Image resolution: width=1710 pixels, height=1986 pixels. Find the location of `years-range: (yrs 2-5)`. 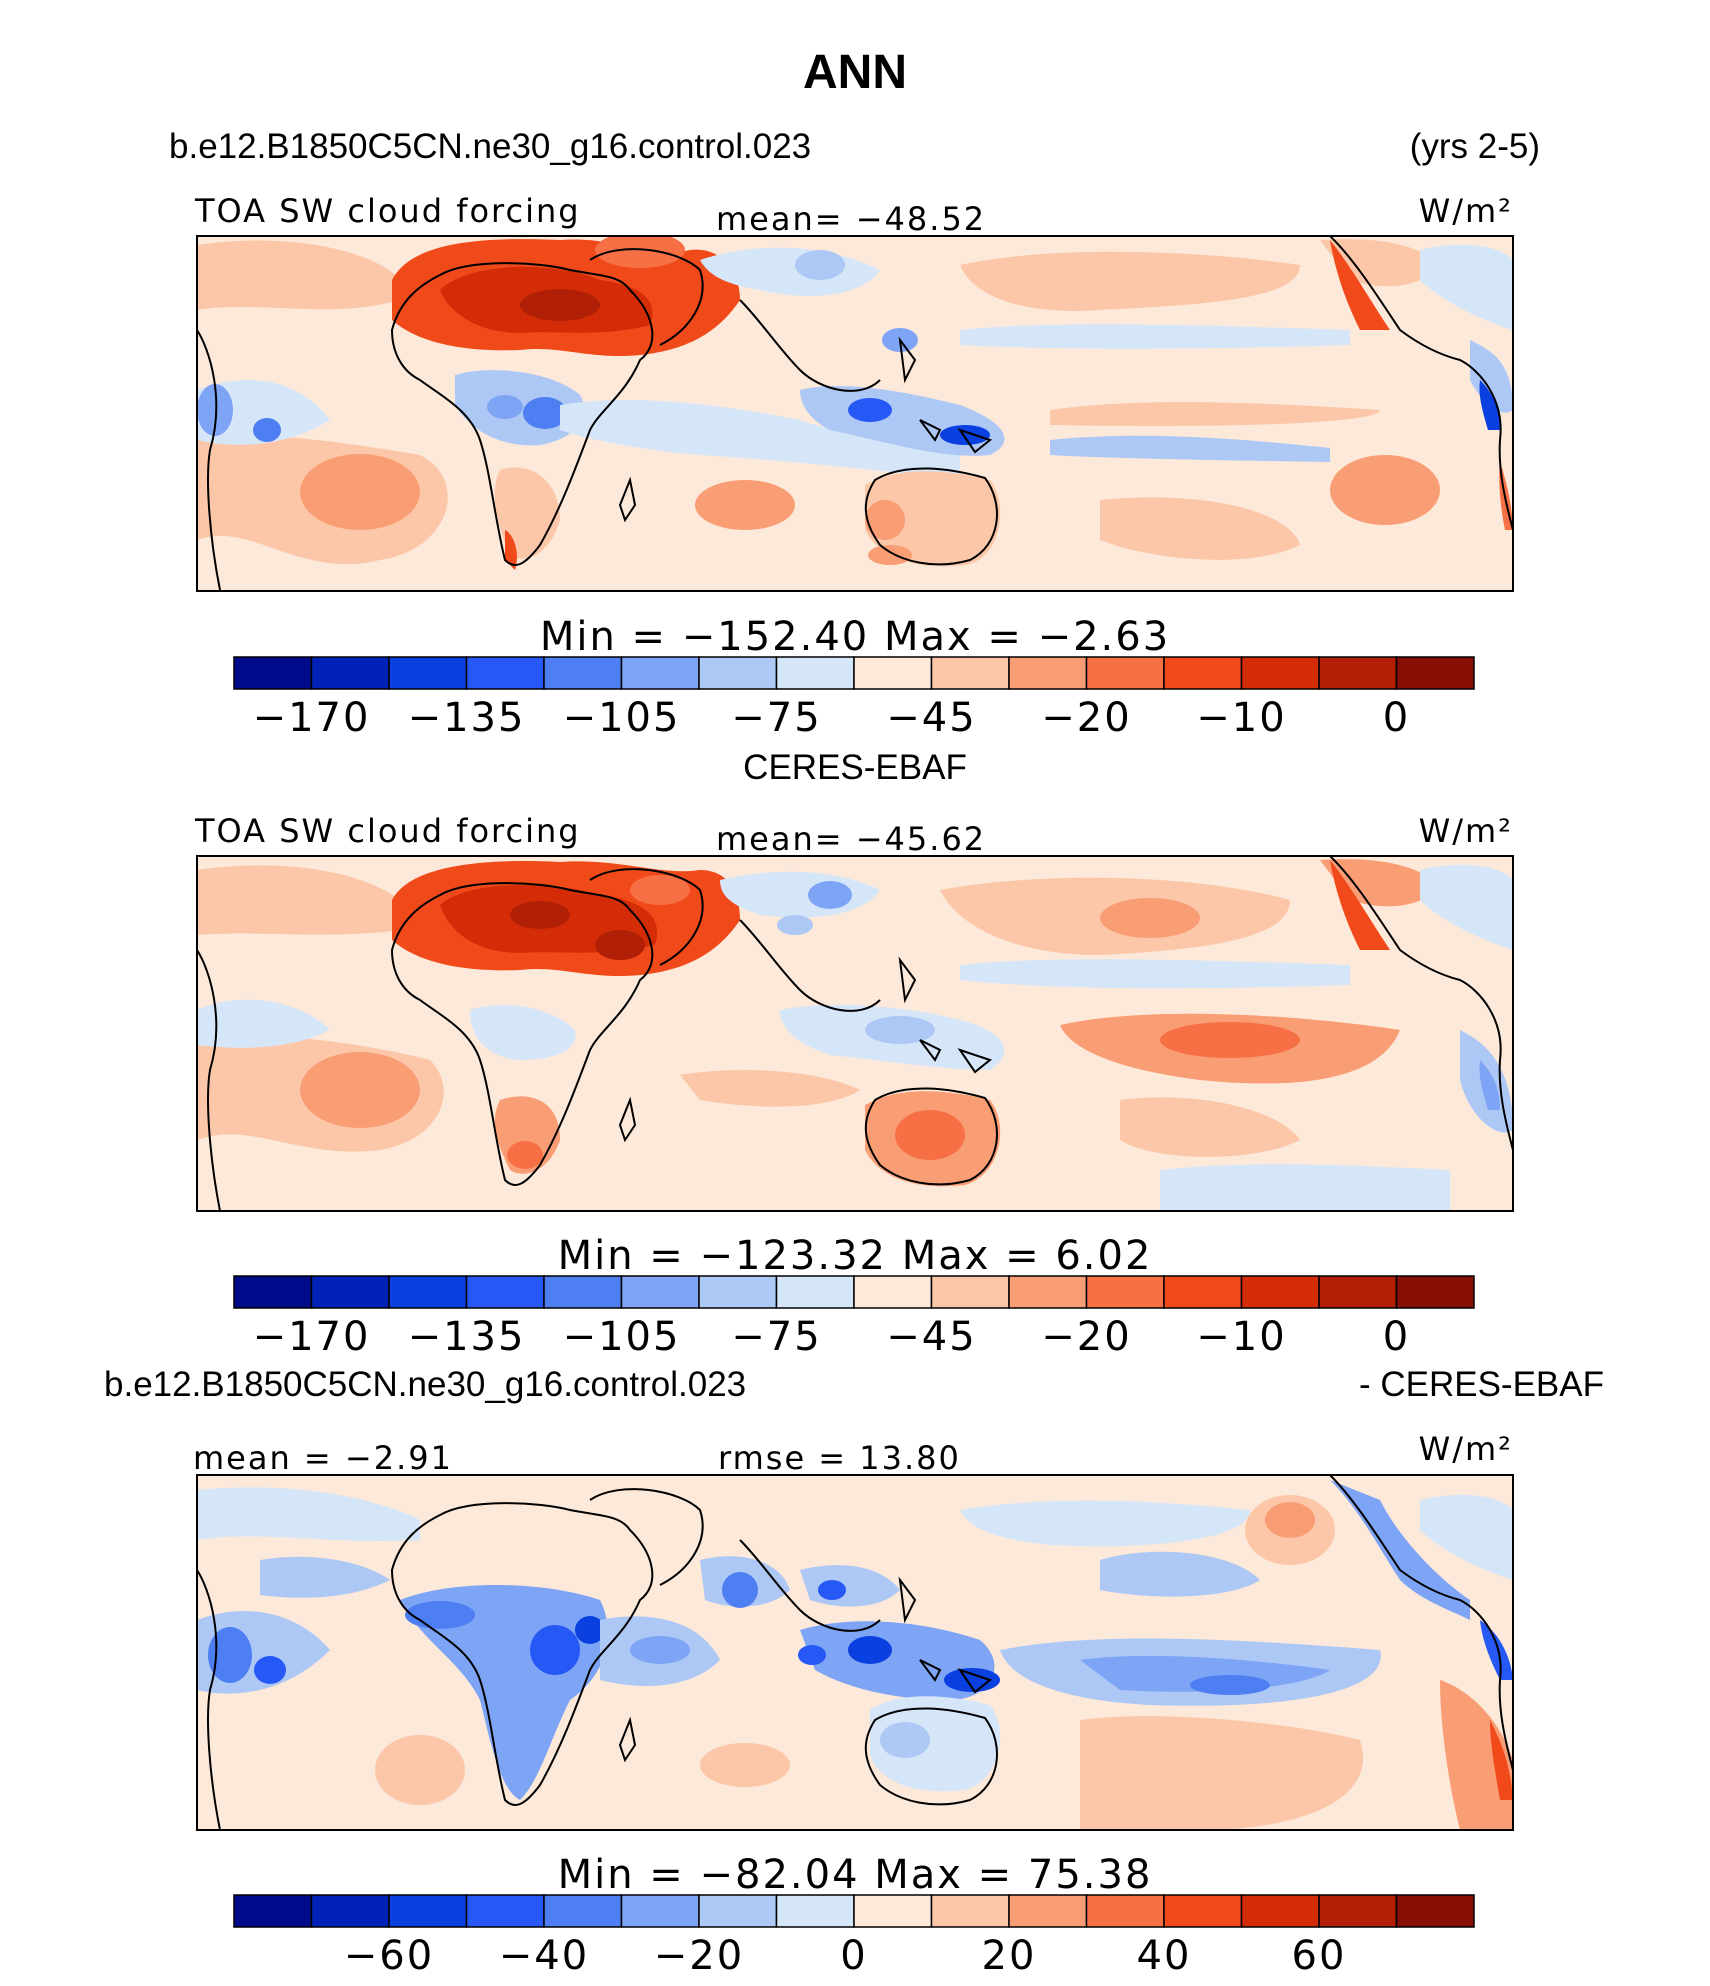

years-range: (yrs 2-5) is located at coordinates (1475, 146).